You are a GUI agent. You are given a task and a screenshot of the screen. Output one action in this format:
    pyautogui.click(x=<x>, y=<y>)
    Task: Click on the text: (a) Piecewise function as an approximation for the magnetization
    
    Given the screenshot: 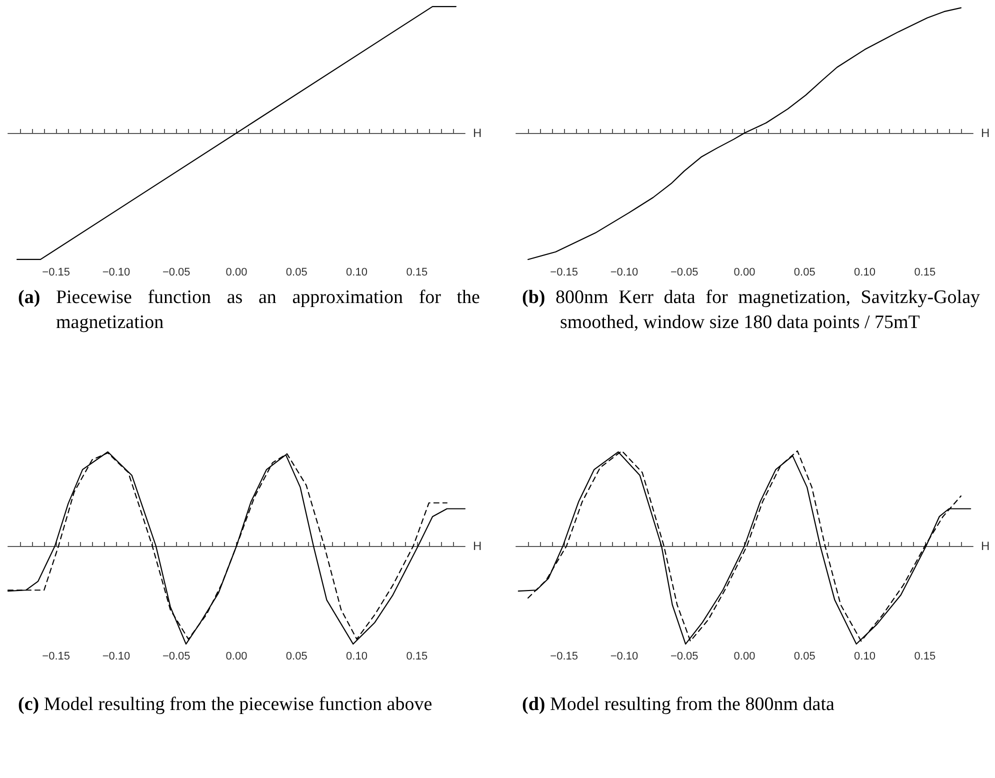 What is the action you would take?
    pyautogui.click(x=249, y=310)
    